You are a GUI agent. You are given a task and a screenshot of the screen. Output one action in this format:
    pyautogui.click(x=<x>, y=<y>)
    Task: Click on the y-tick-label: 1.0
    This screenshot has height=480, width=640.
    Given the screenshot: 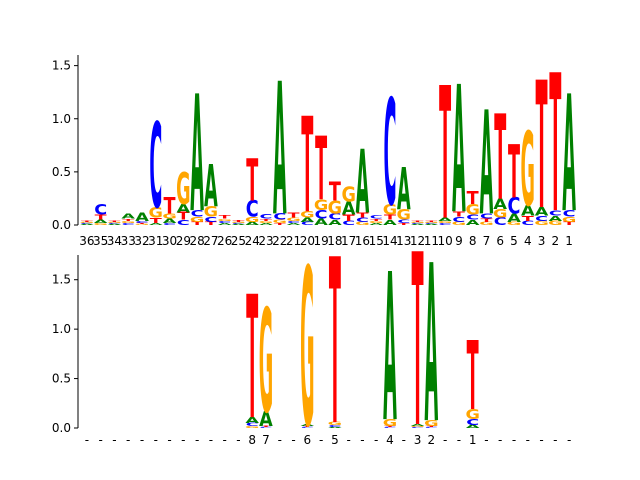 What is the action you would take?
    pyautogui.click(x=61, y=329)
    